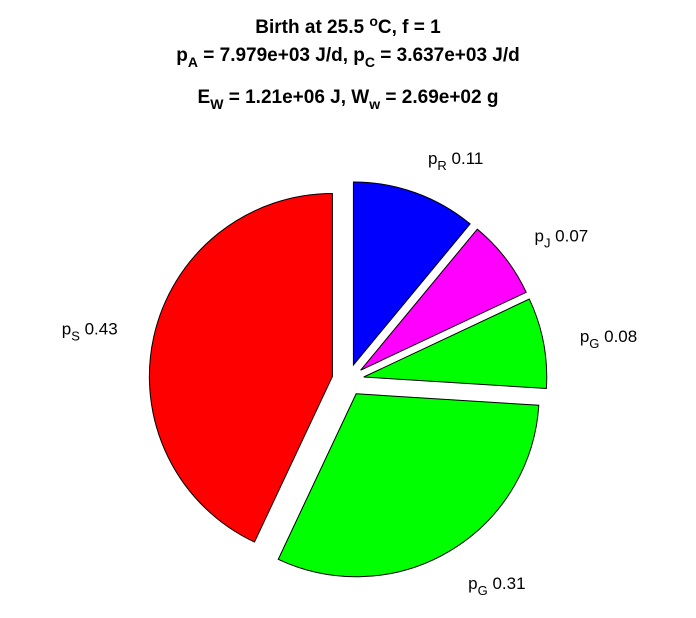 This screenshot has height=618, width=696. Describe the element at coordinates (348, 57) in the screenshot. I see `chart-title-line-2: pA = 7.979e+03 J/d, pC = 3.637e+03 J/d` at that location.